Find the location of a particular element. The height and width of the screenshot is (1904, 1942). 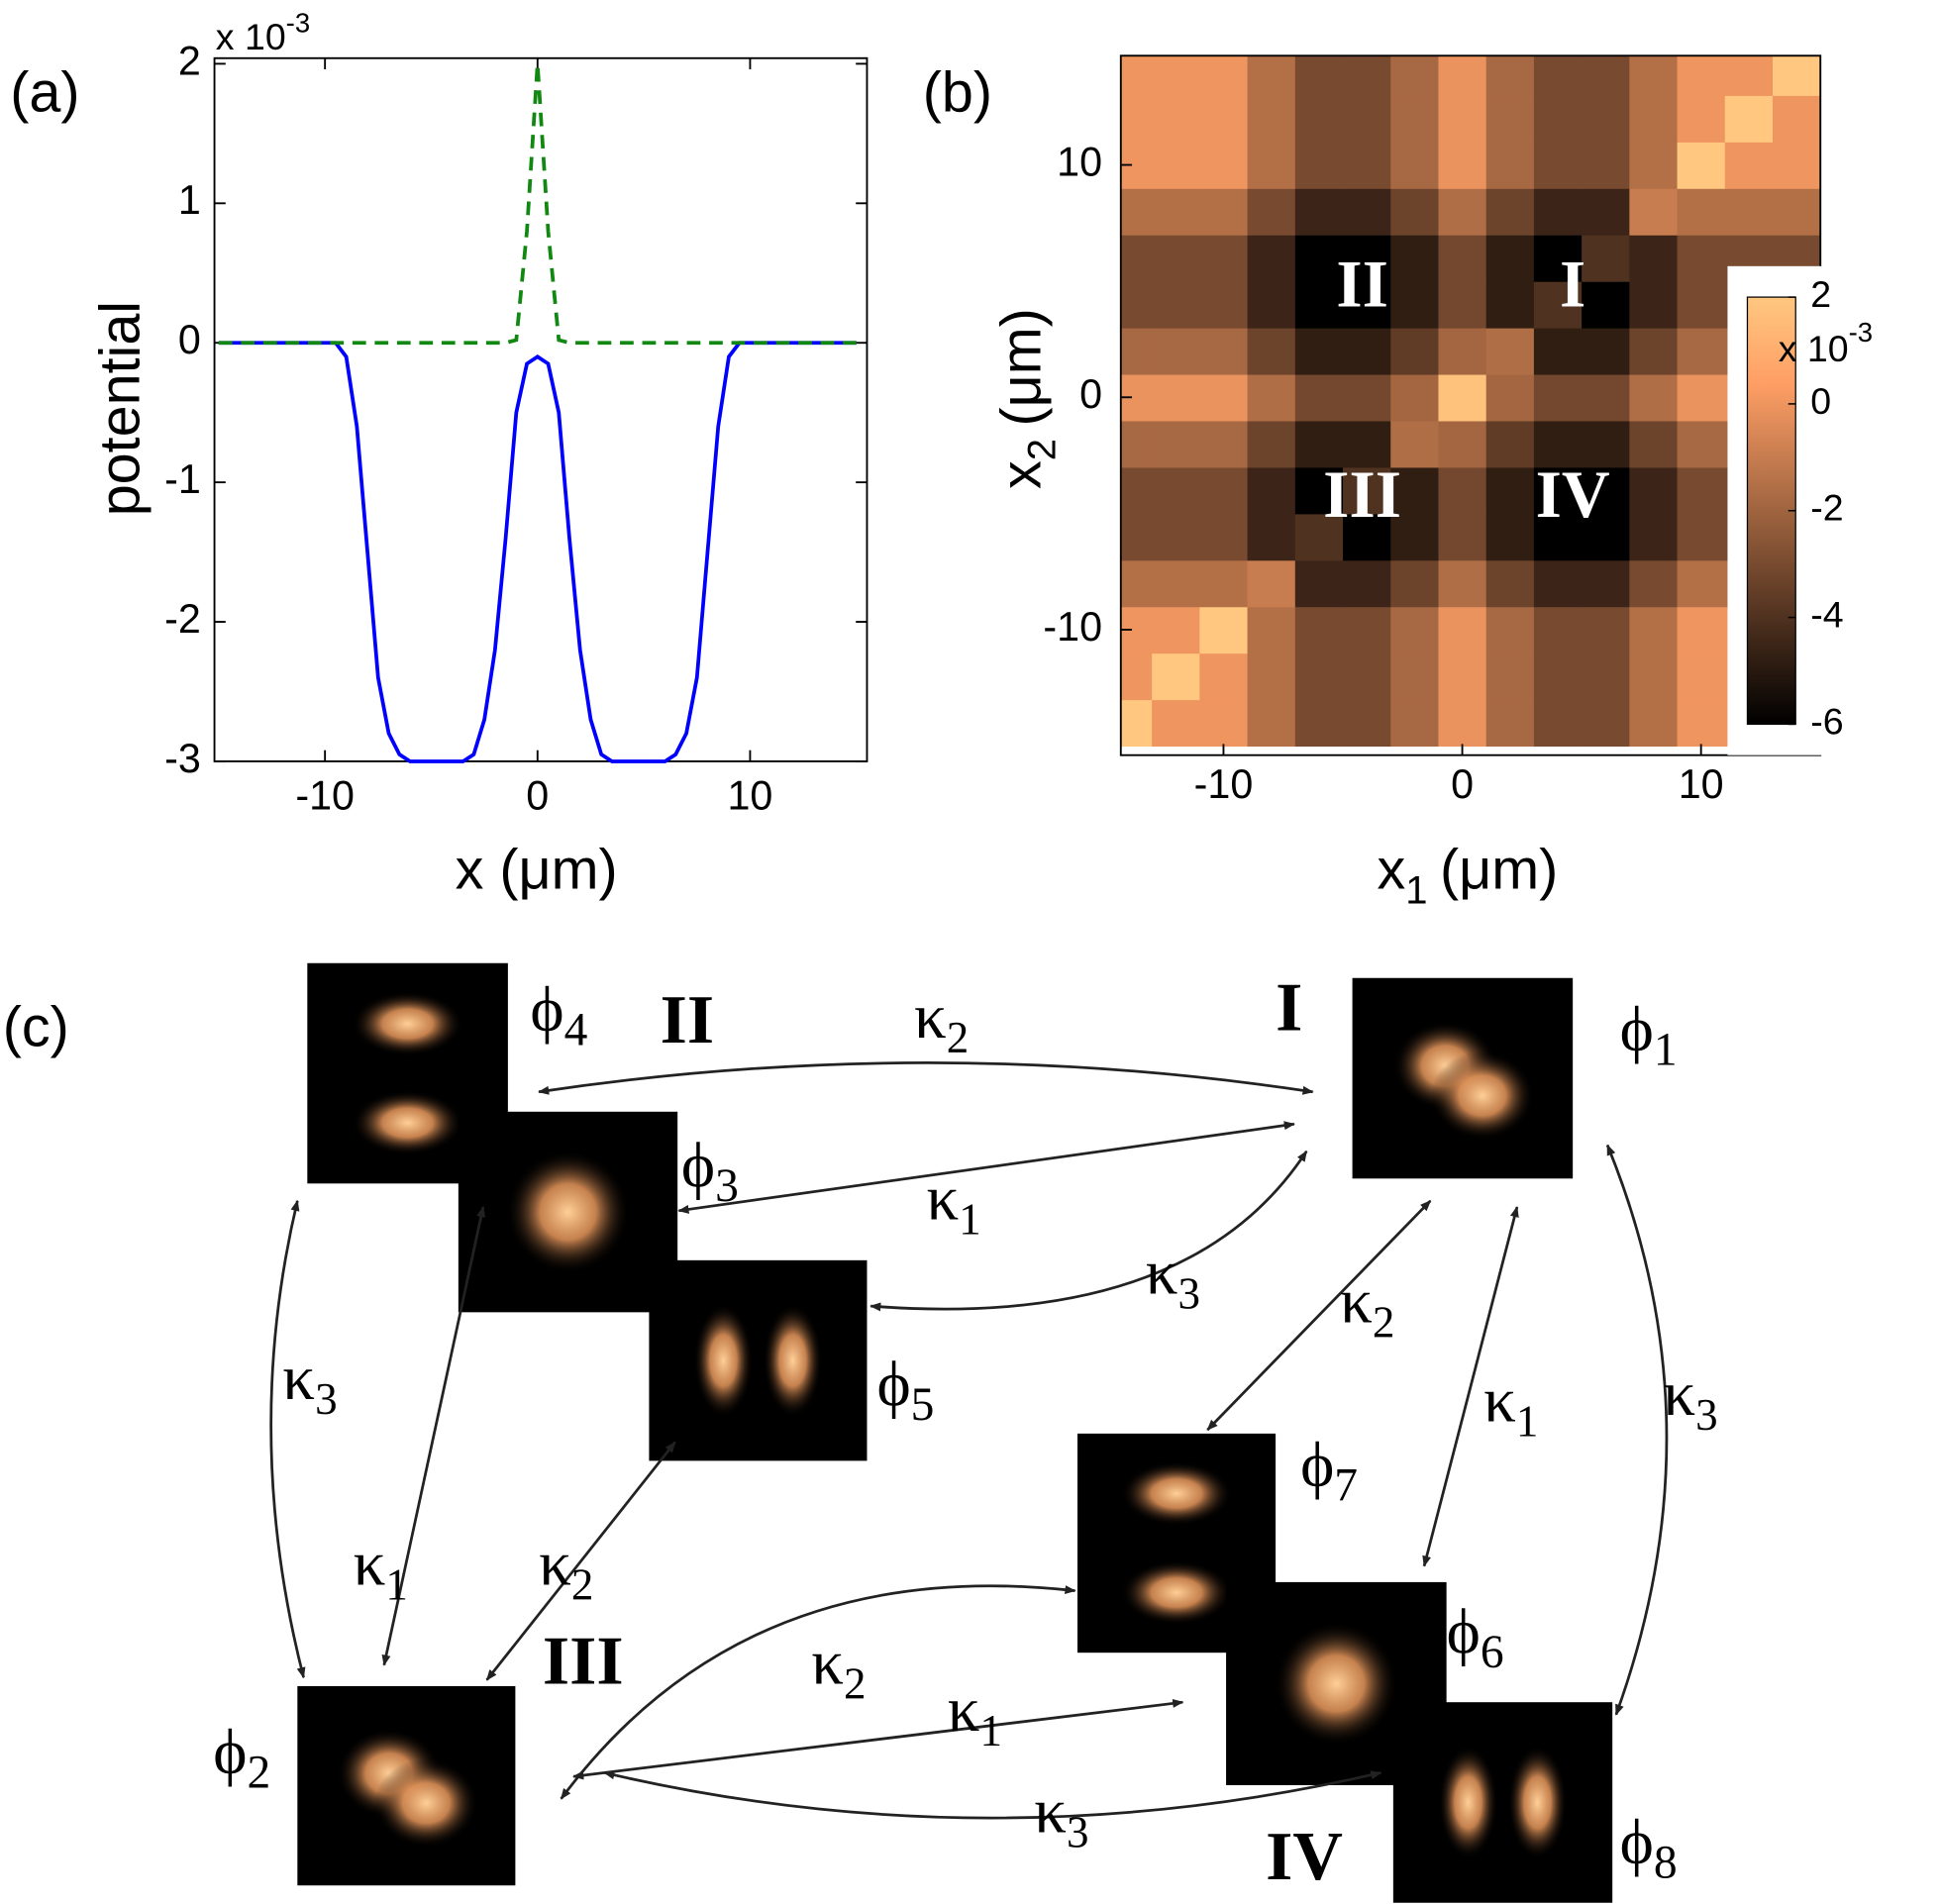

colorbar-tick-label: 0 is located at coordinates (1820, 401).